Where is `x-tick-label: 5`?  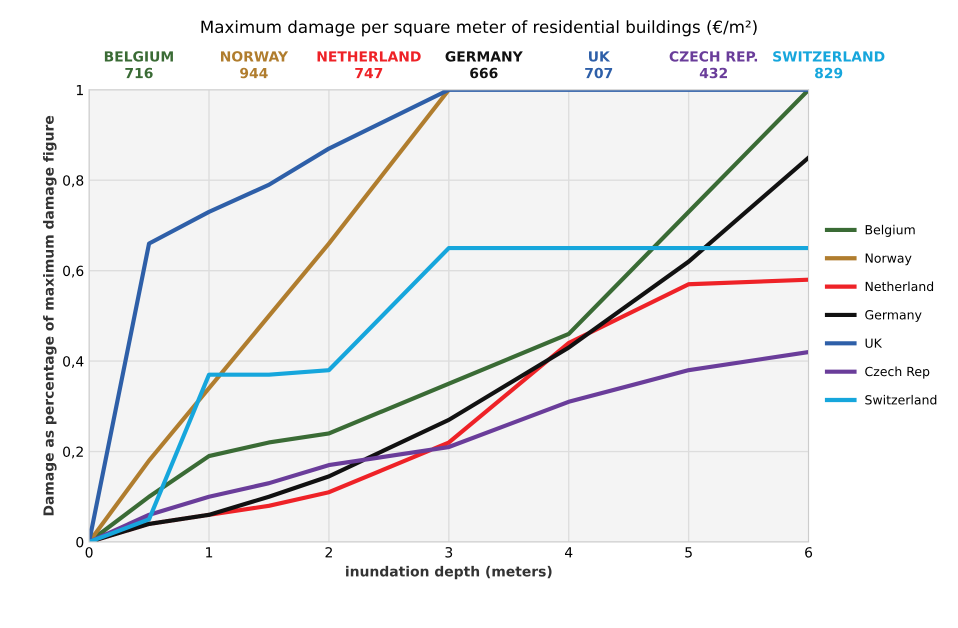 x-tick-label: 5 is located at coordinates (688, 552).